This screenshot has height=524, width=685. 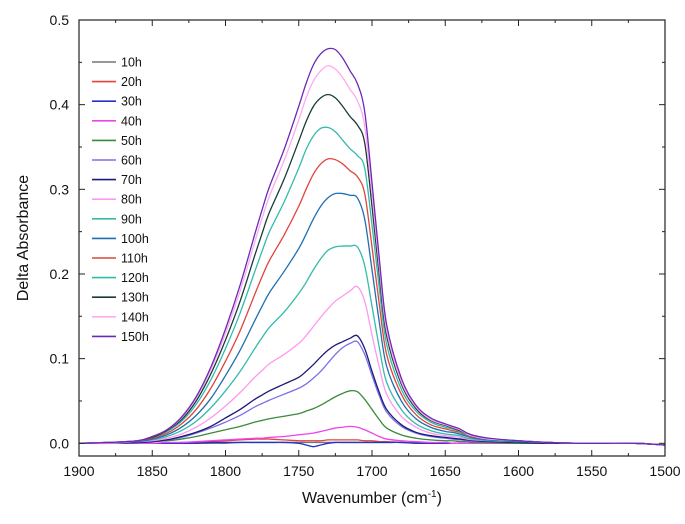 What do you see at coordinates (664, 471) in the screenshot?
I see `x-tick-label: 1500` at bounding box center [664, 471].